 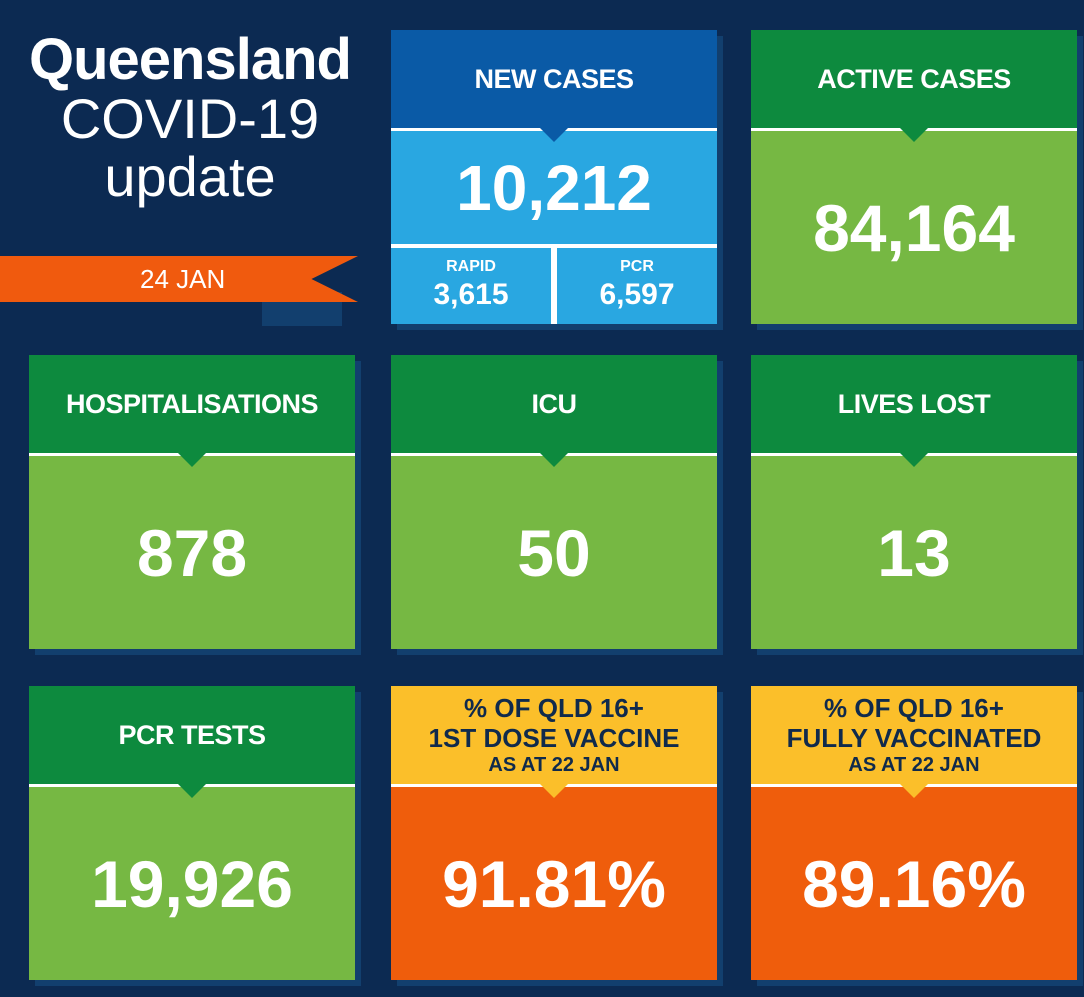 I want to click on title-block: Queensland COVID-19 update, so click(x=190, y=118).